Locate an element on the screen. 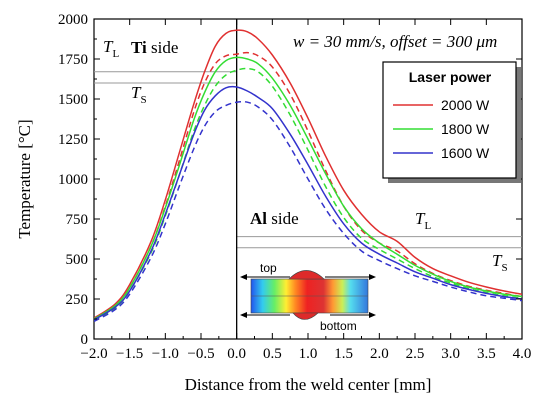  y-tick-label: 250 is located at coordinates (77, 300).